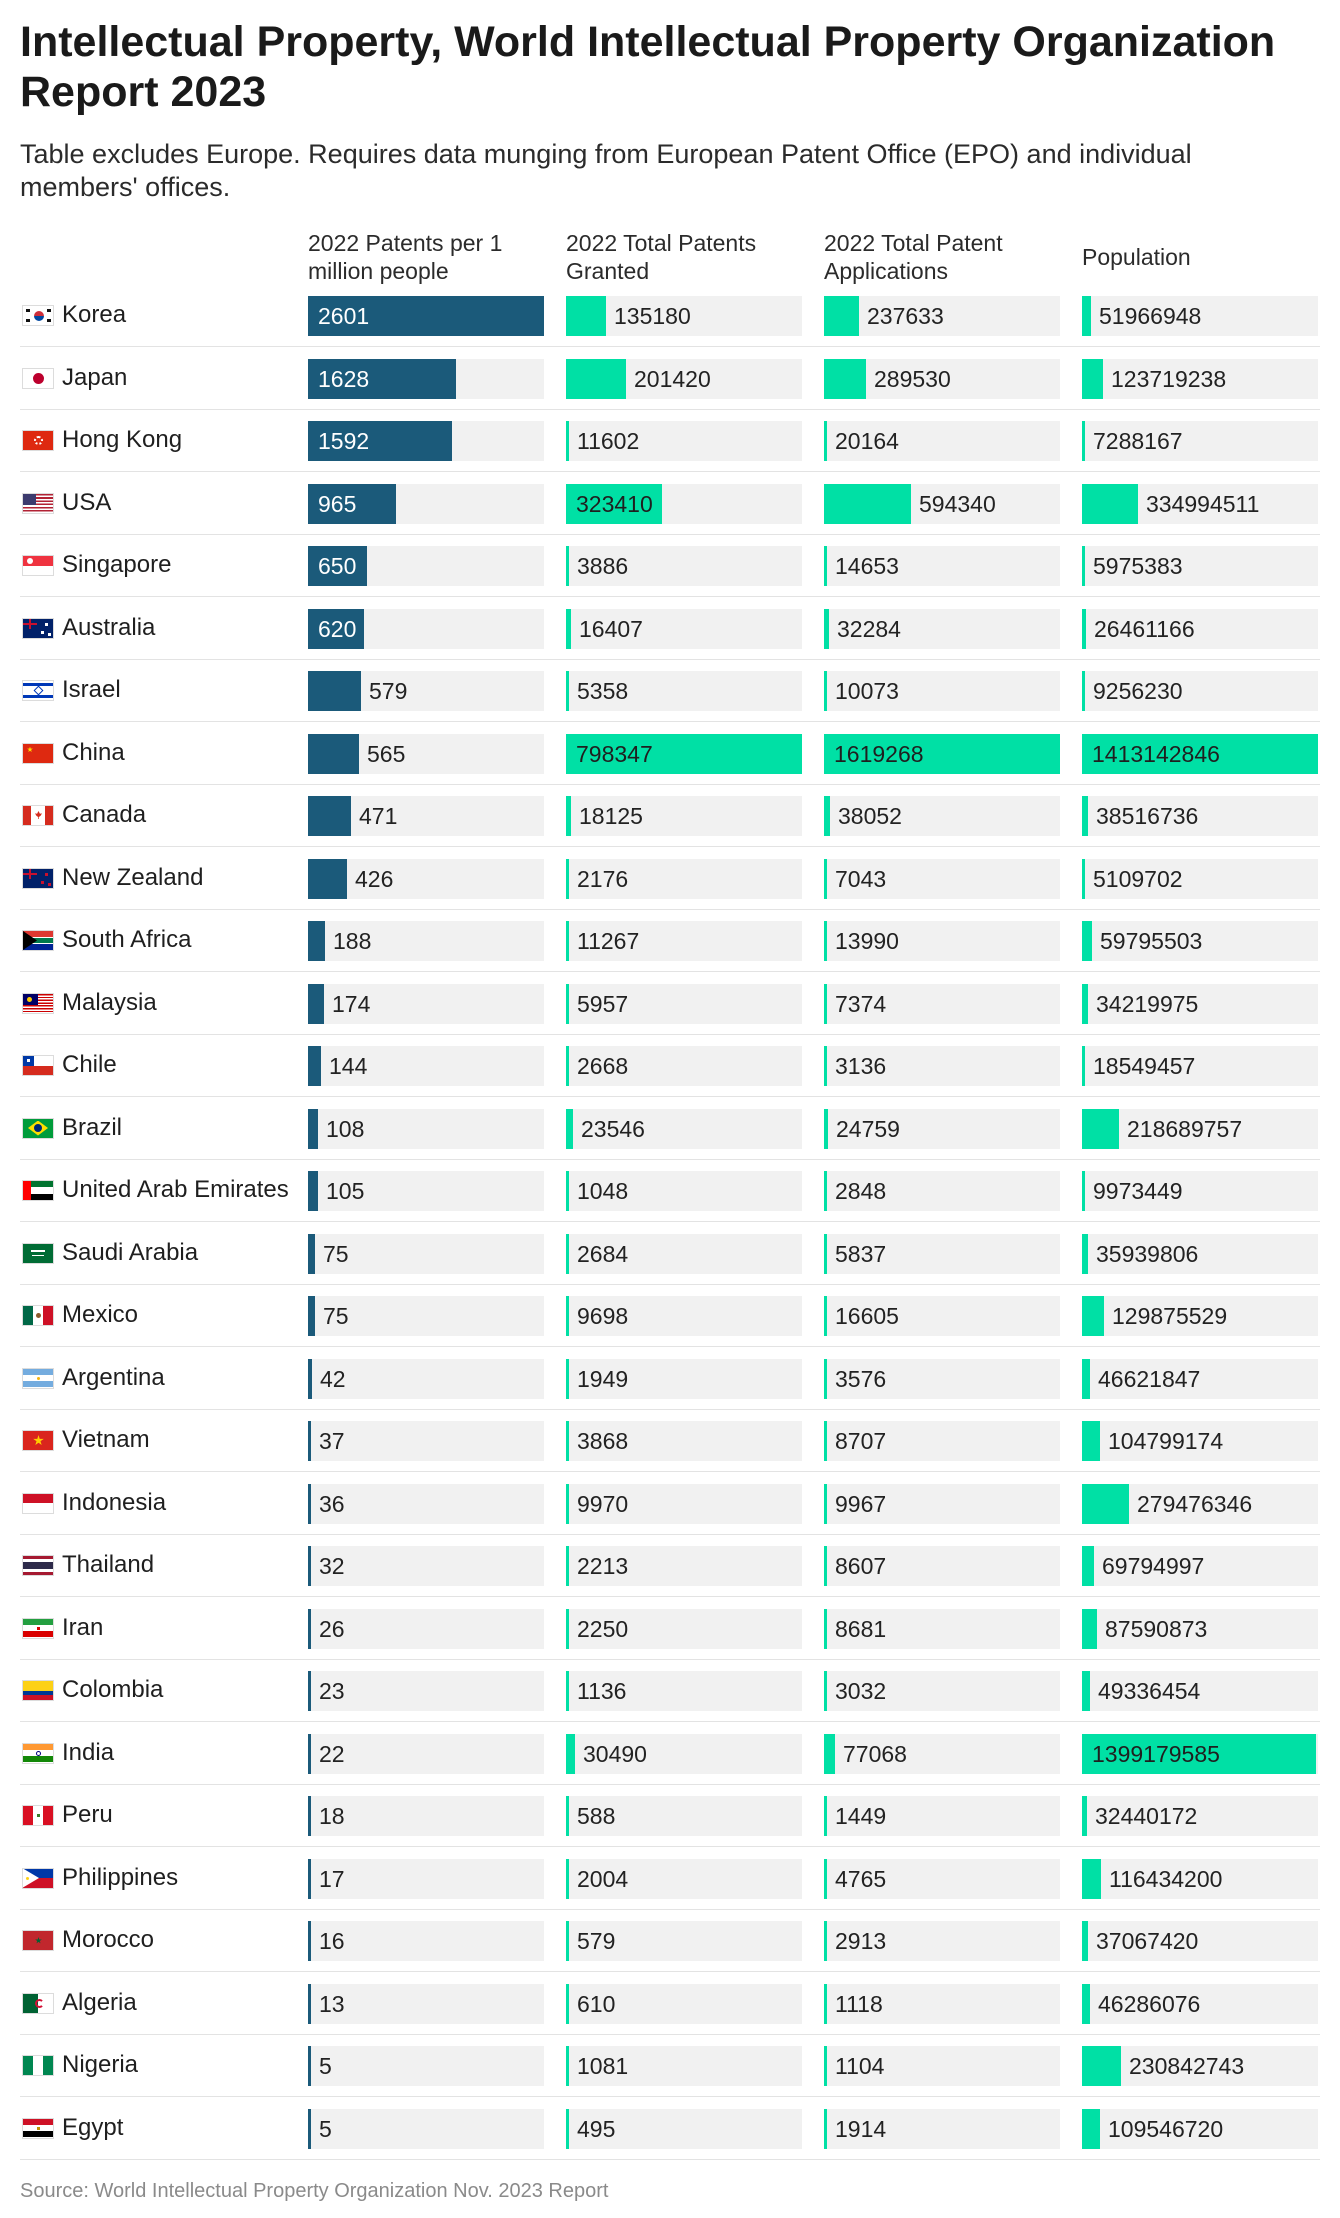 The height and width of the screenshot is (2218, 1340). Describe the element at coordinates (426, 2128) in the screenshot. I see `cell-per_million: 5` at that location.